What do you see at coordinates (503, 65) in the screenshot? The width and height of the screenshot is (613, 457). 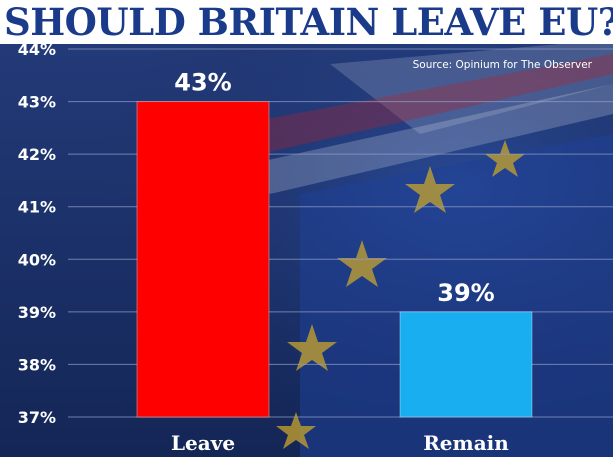 I see `source-note: Source: Opinium for The Observer` at bounding box center [503, 65].